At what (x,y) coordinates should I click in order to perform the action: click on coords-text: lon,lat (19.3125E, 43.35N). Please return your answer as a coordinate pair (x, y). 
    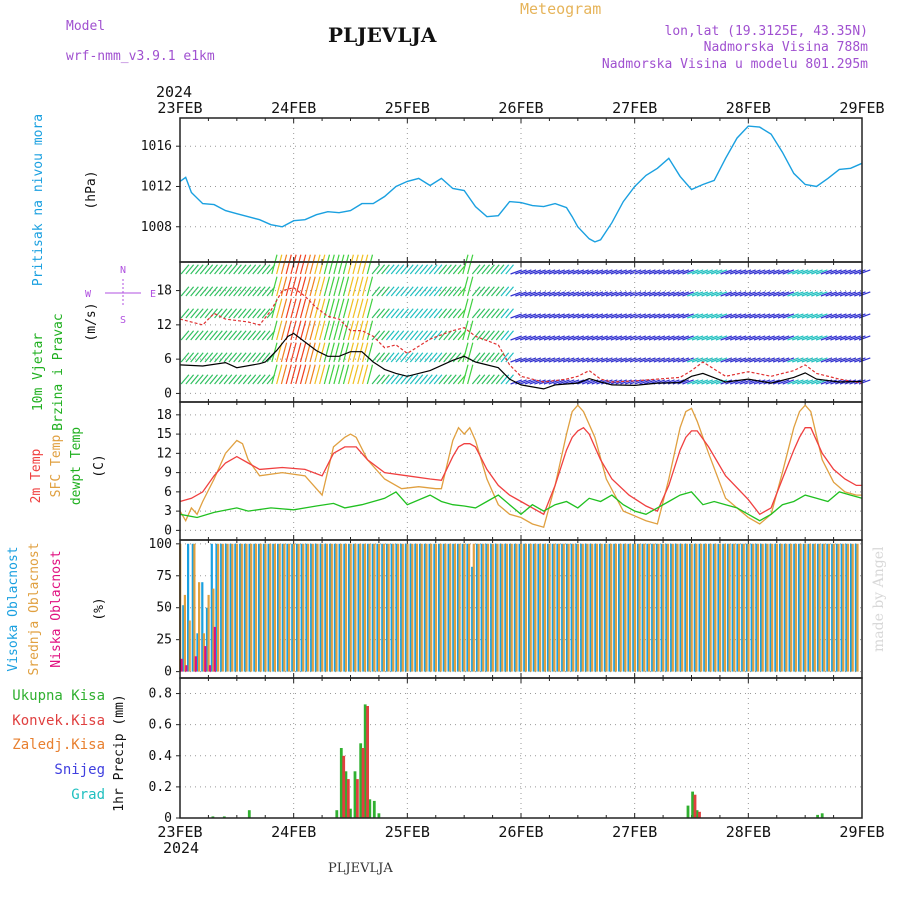
    Looking at the image, I should click on (766, 31).